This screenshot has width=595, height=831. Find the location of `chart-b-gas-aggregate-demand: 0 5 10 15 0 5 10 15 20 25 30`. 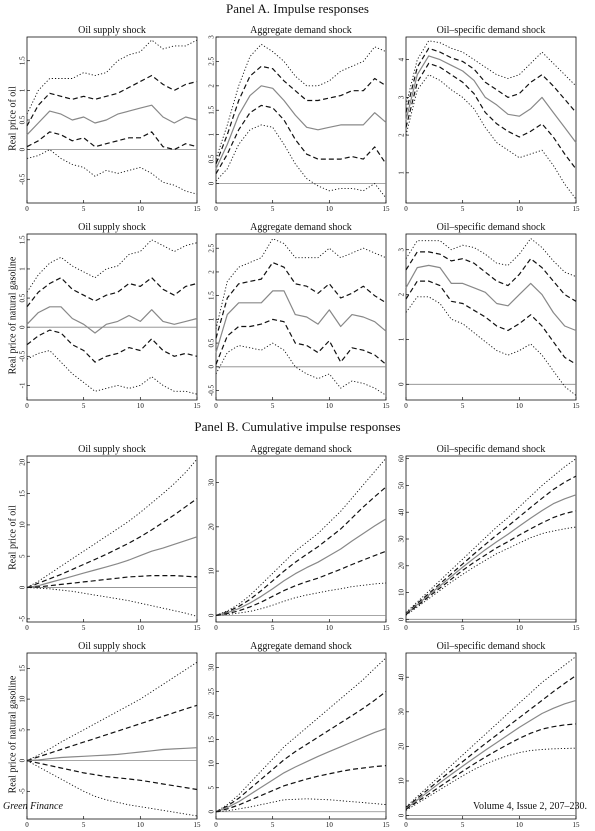

chart-b-gas-aggregate-demand: 0 5 10 15 0 5 10 15 20 25 30 is located at coordinates (299, 740).